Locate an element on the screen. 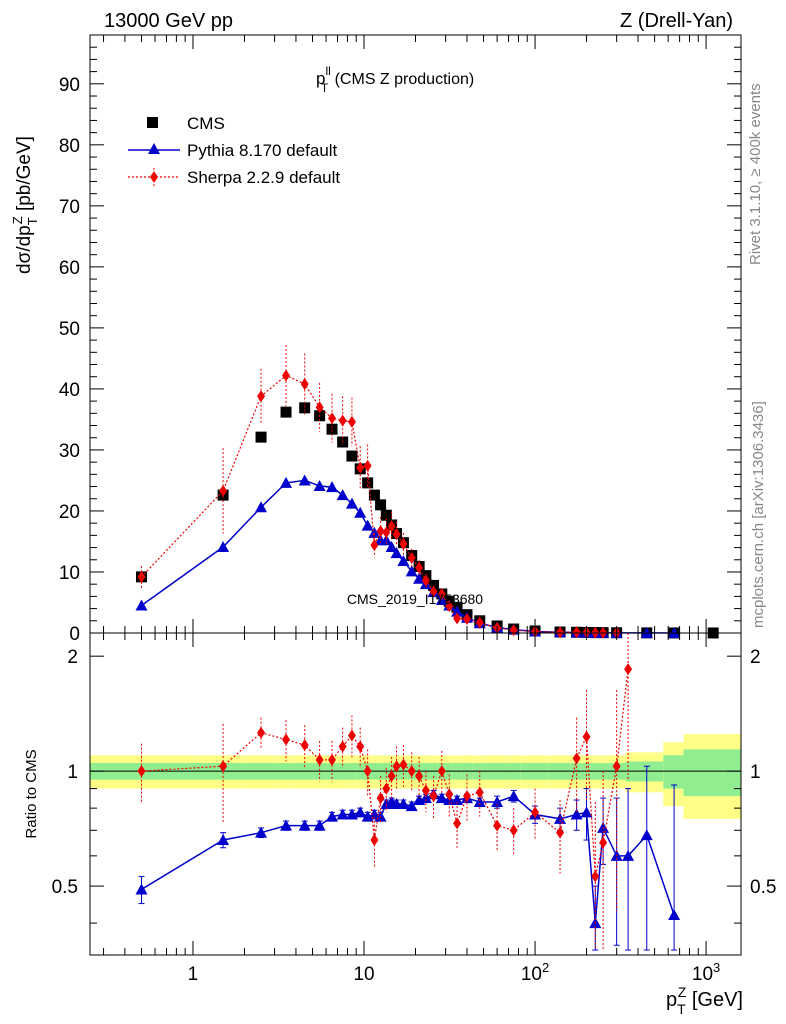  y-tick-label: 70 is located at coordinates (69, 207).